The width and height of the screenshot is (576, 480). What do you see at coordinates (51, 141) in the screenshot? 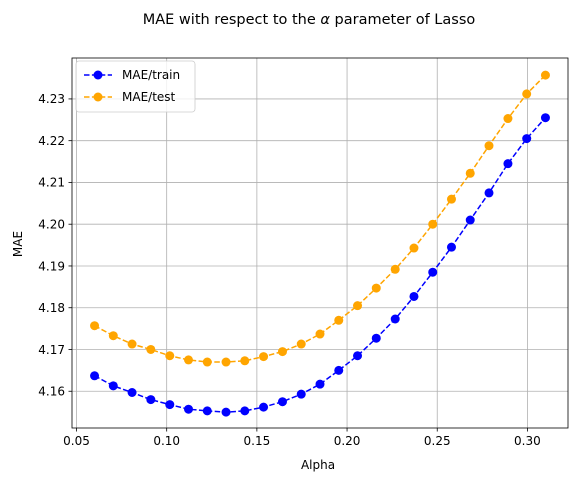
I see `y-tick-label: 4.22` at bounding box center [51, 141].